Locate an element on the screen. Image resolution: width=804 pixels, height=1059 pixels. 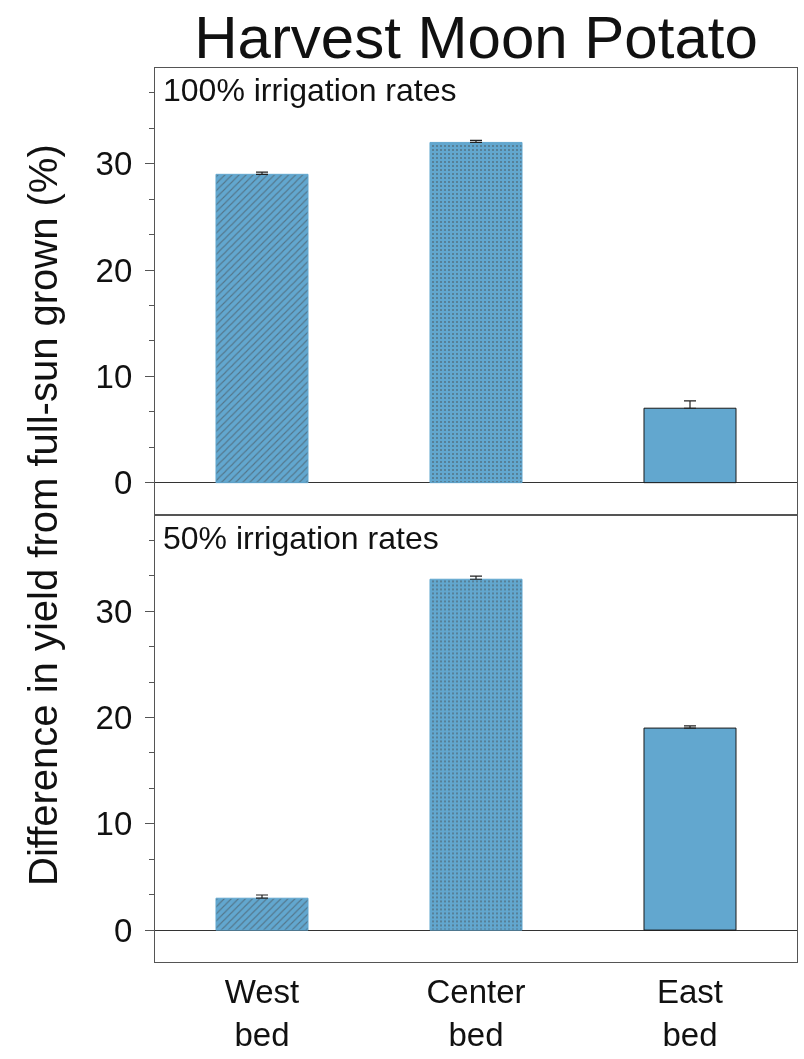
annotation: 50% irrigation rates is located at coordinates (301, 538).